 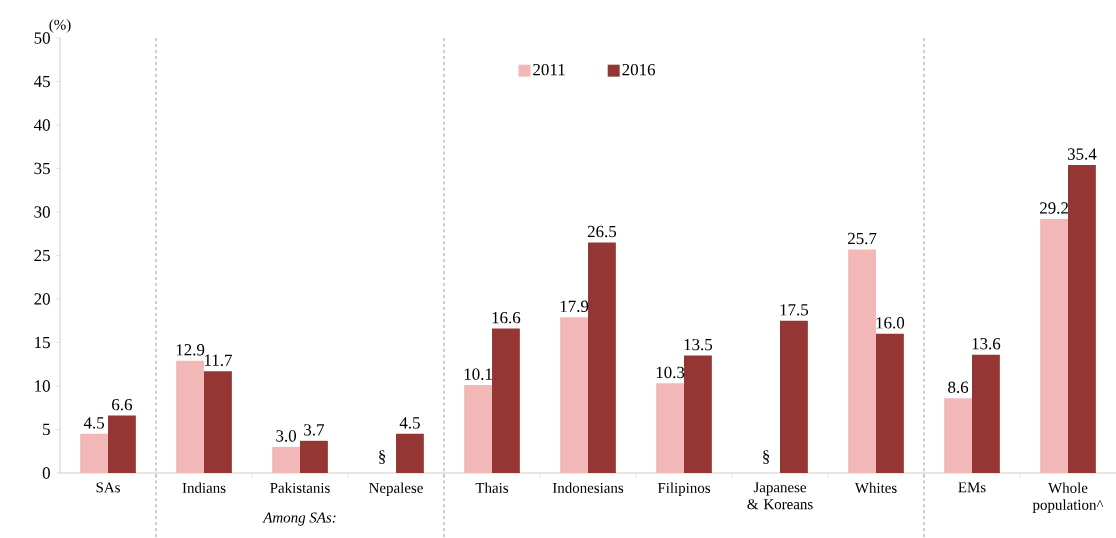 I want to click on y-tick-label: 45, so click(x=41, y=81).